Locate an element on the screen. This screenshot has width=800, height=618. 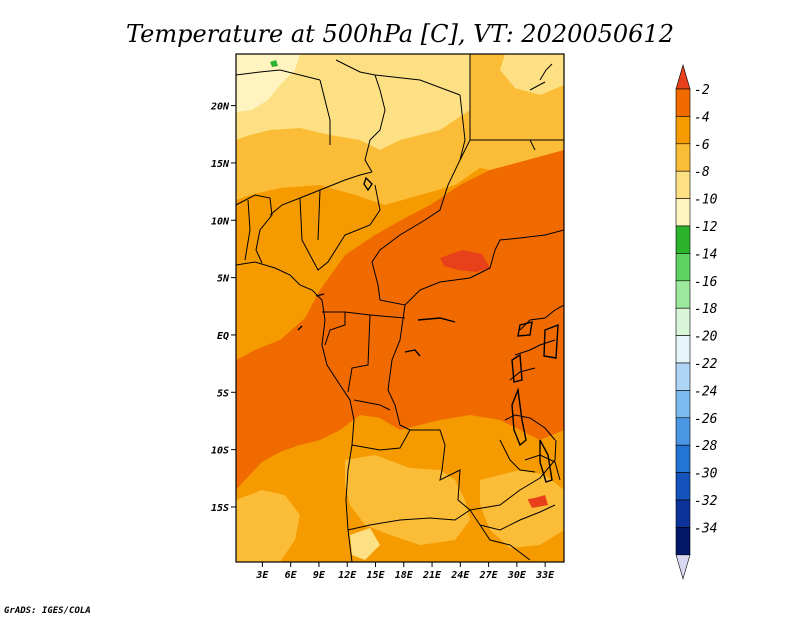
colorbar-min-triangle is located at coordinates (683, 567).